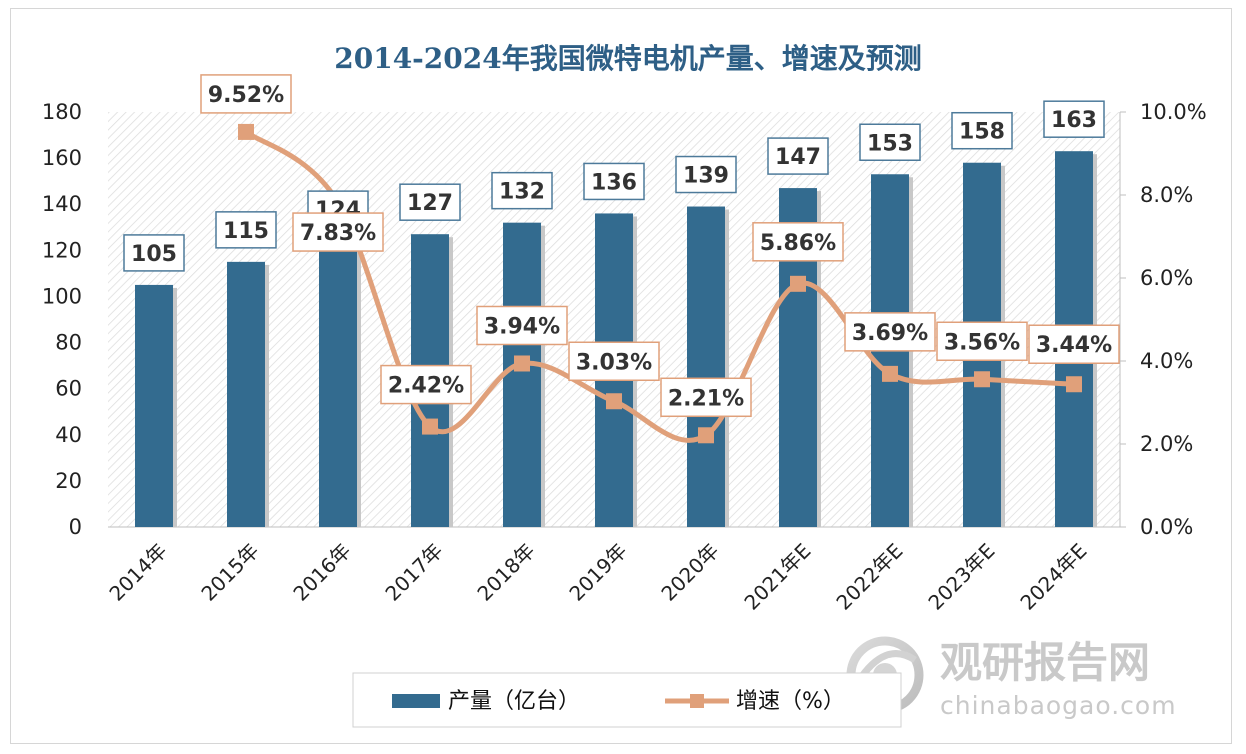 This screenshot has height=754, width=1246. Describe the element at coordinates (68, 343) in the screenshot. I see `y-left-tick-label: 80` at that location.